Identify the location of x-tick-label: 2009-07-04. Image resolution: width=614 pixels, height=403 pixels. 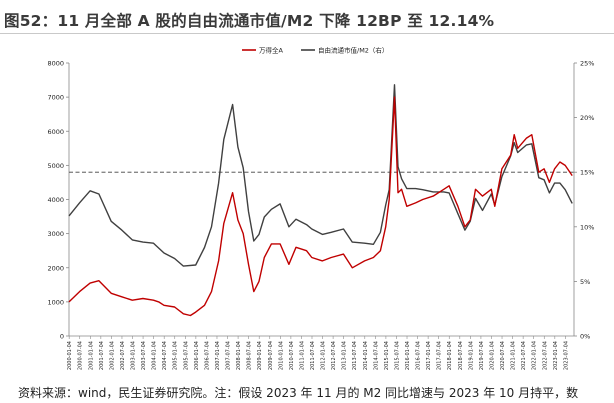
(271, 355).